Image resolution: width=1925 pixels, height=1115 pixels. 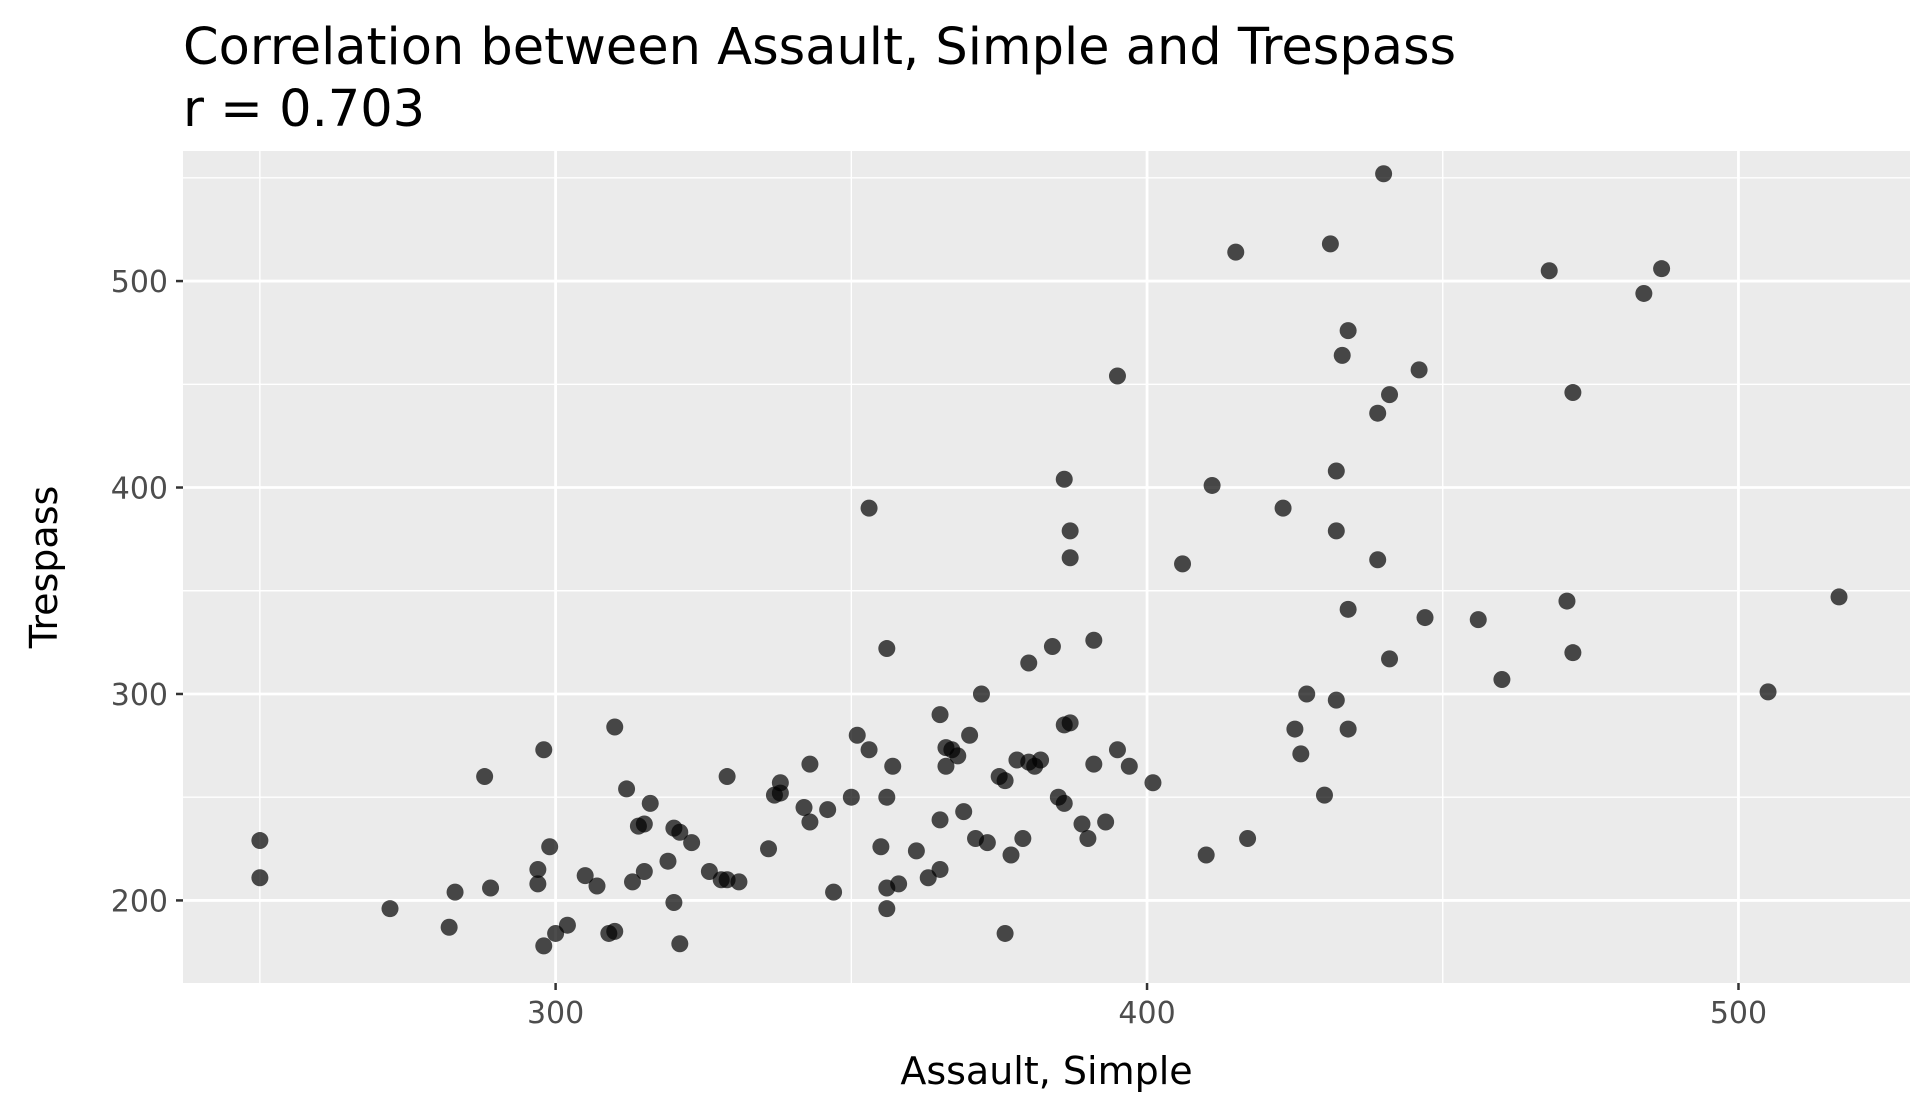 What do you see at coordinates (139, 282) in the screenshot?
I see `y-tick-label: 500` at bounding box center [139, 282].